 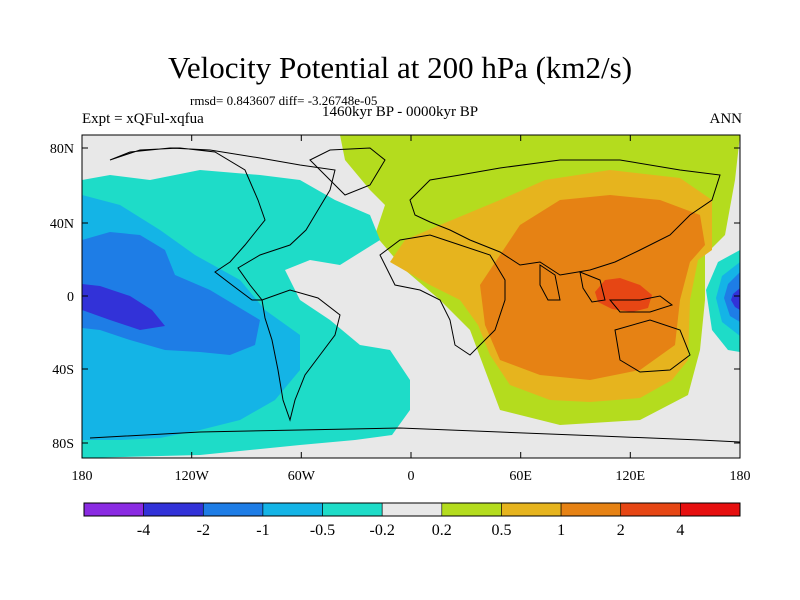 I want to click on colorbar-label-7: 0.5, so click(x=502, y=530).